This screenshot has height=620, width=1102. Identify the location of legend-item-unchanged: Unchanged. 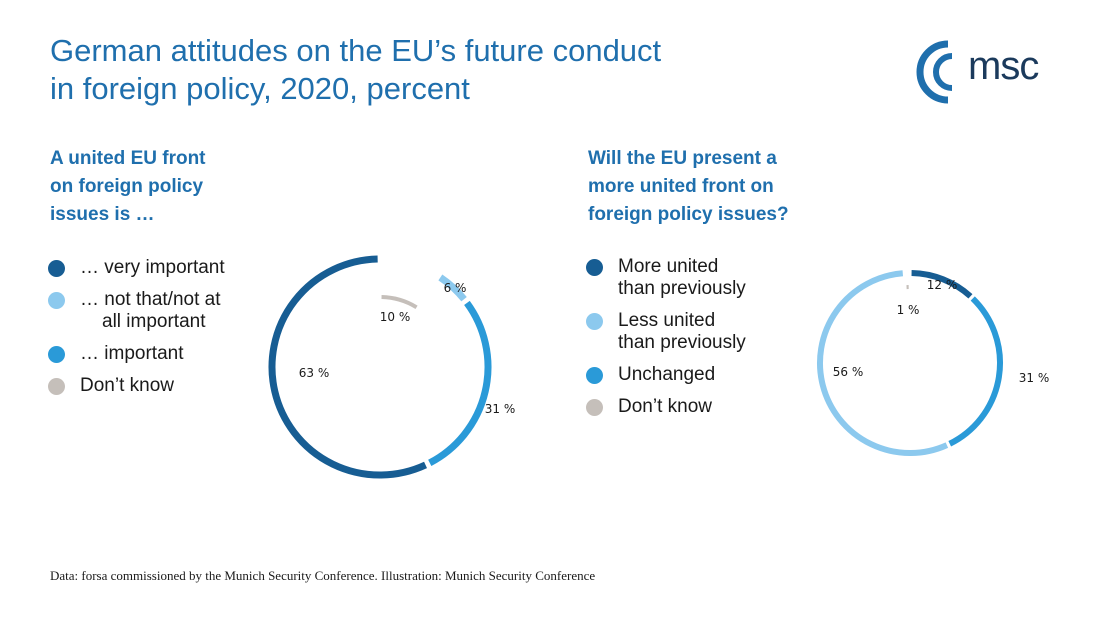
(666, 375).